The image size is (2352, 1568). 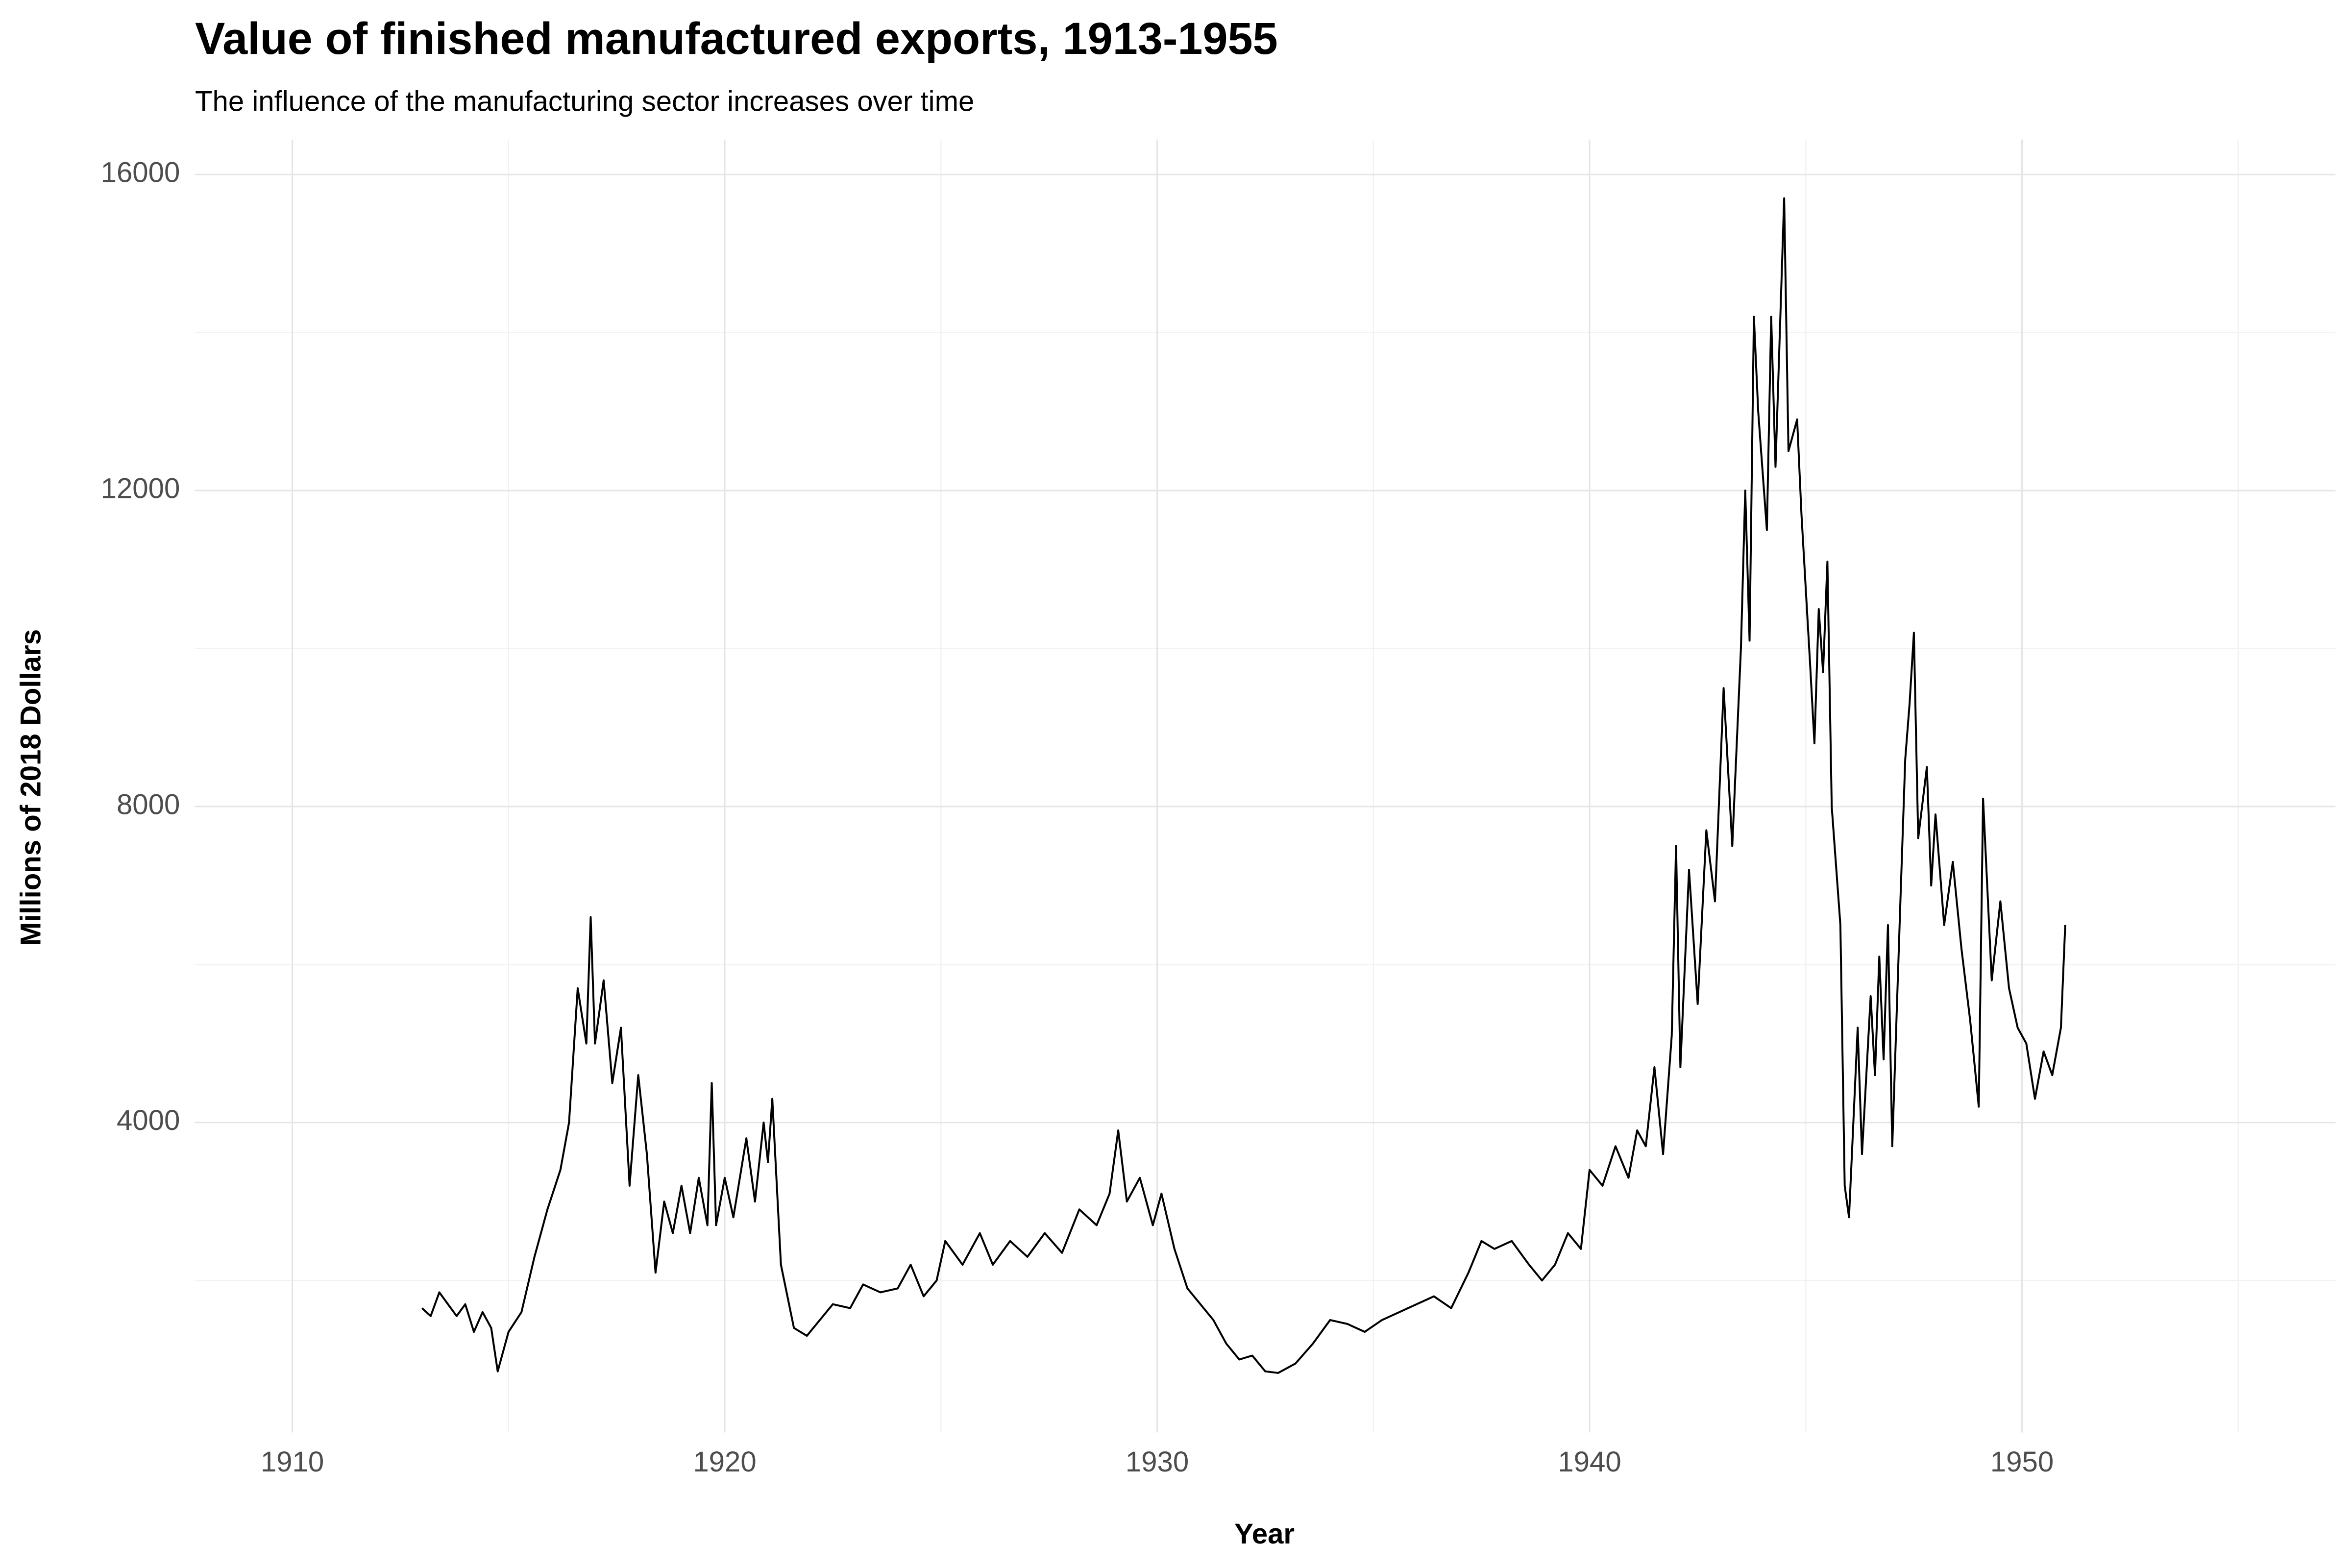 I want to click on y-tick-label: 16000, so click(x=140, y=173).